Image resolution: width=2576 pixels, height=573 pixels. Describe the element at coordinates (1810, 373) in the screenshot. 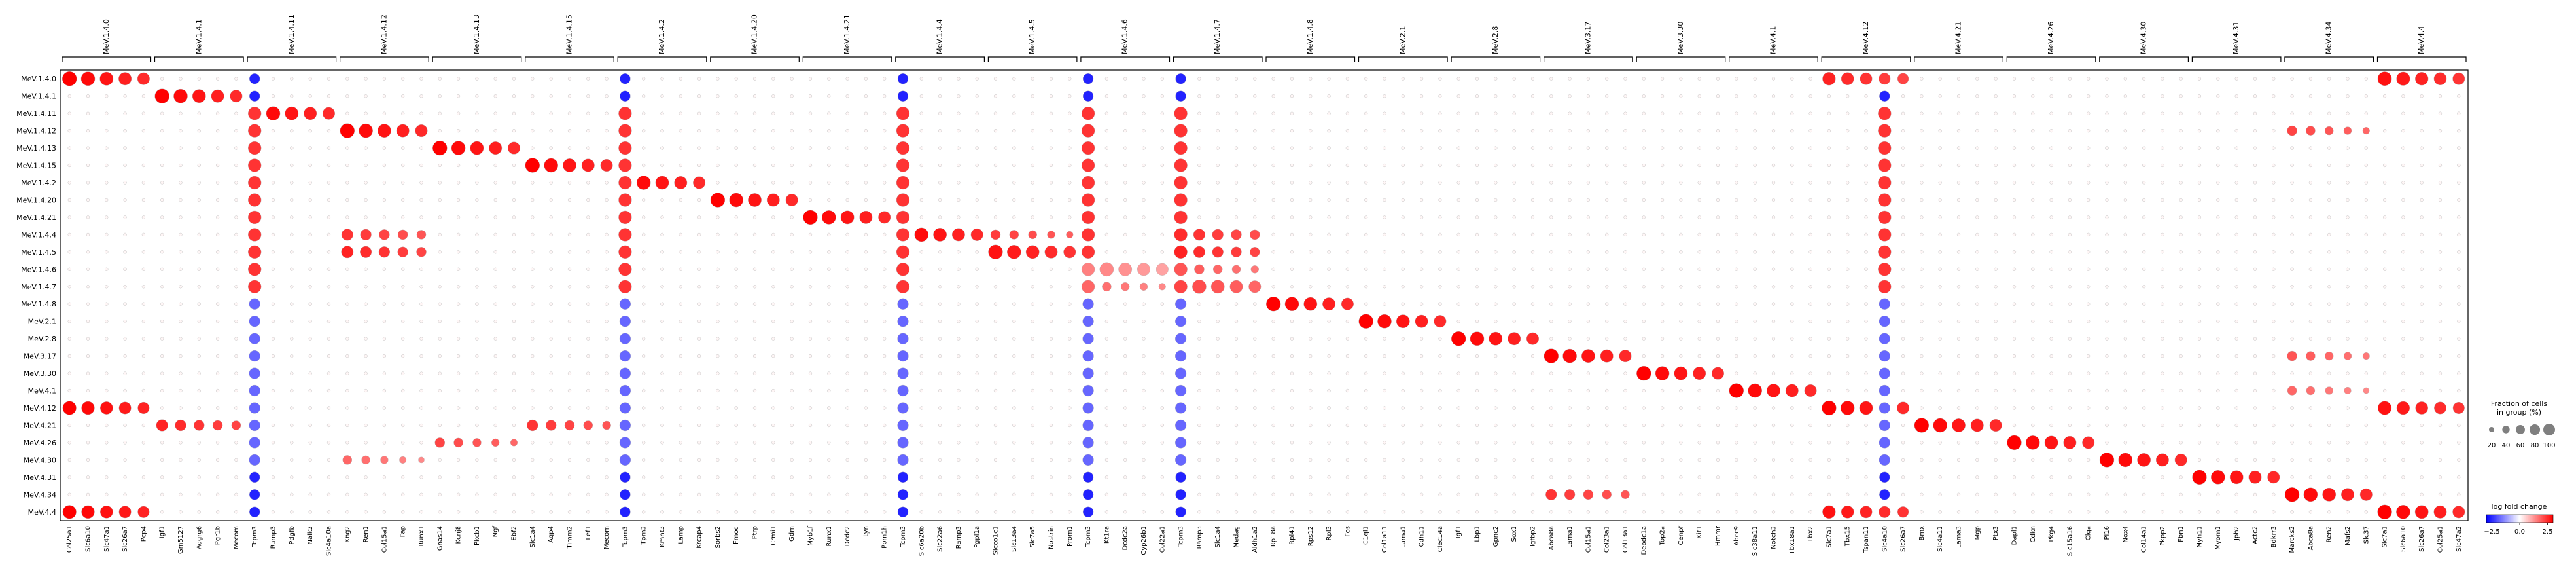

I see `dot-MeV.3.30-Tbx2` at that location.